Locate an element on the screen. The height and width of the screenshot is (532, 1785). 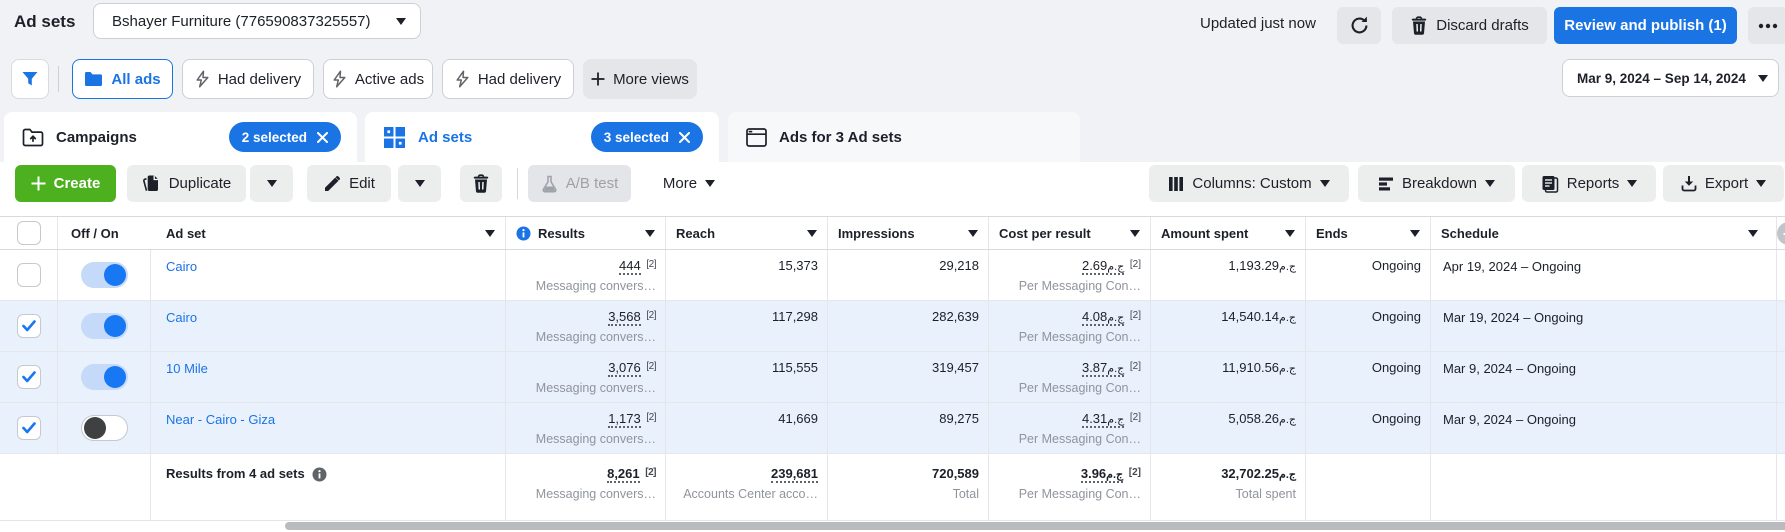
reach-cell: 117,298 is located at coordinates (747, 326).